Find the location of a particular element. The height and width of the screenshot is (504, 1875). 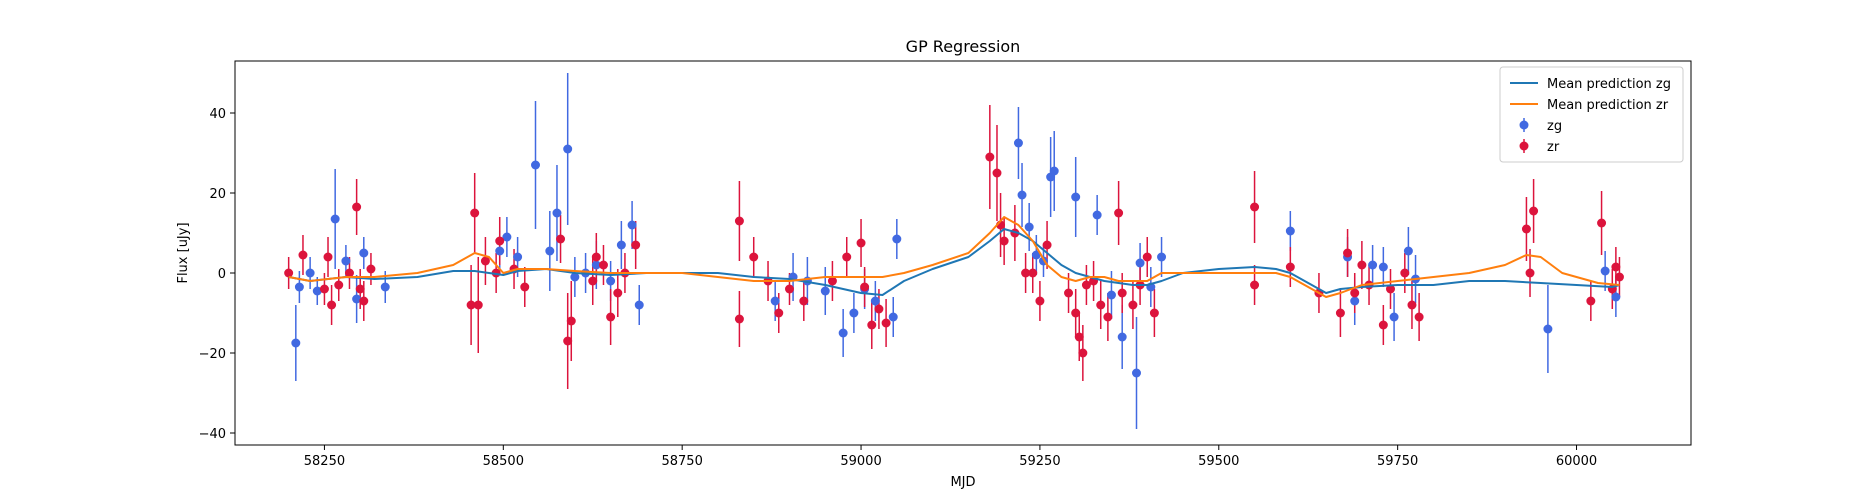

x-tick-label: 59750 is located at coordinates (1397, 461).